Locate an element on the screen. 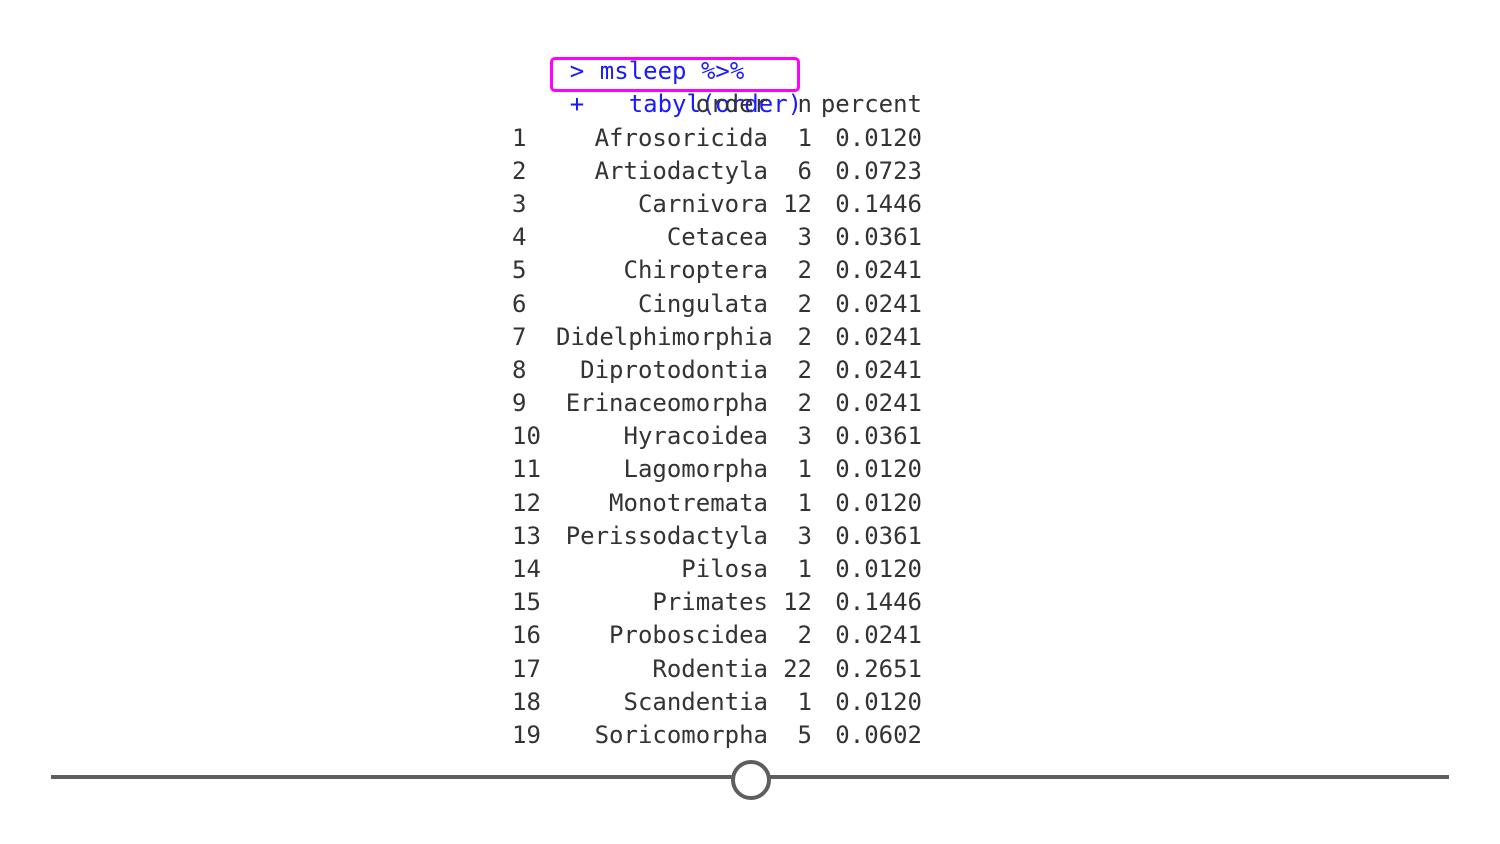 This screenshot has height=844, width=1500. row-index: 9 is located at coordinates (519, 403).